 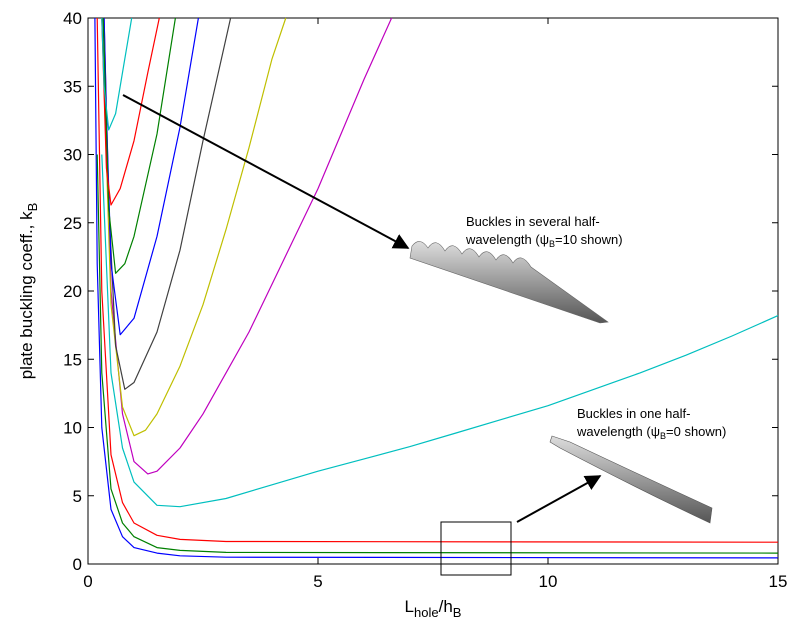 What do you see at coordinates (32, 207) in the screenshot?
I see `y-axis-label: B` at bounding box center [32, 207].